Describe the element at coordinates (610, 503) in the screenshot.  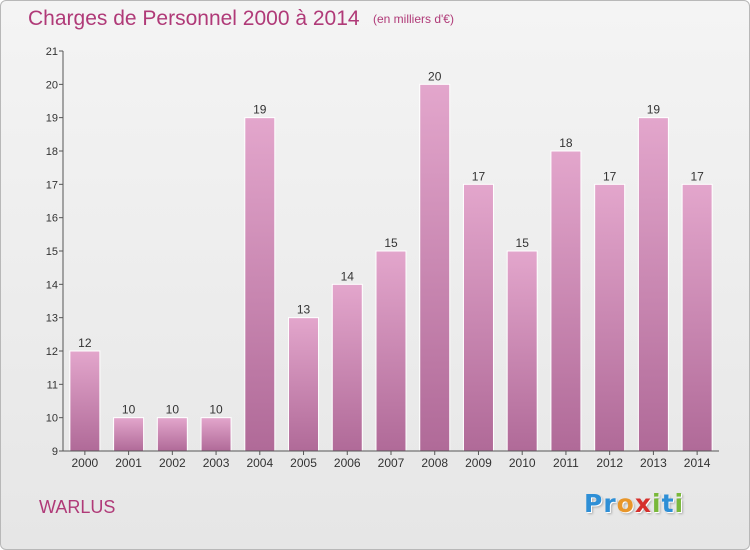
I see `logo-letter: r` at that location.